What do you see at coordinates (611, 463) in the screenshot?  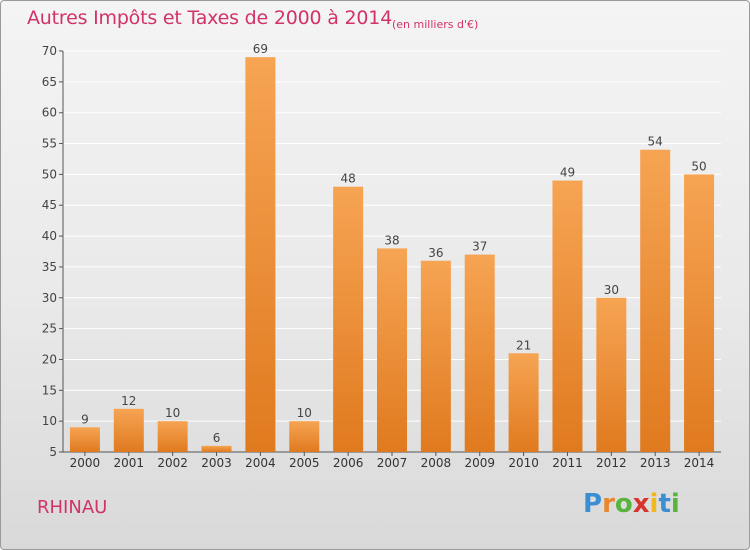 I see `x-tick-label: 2012` at bounding box center [611, 463].